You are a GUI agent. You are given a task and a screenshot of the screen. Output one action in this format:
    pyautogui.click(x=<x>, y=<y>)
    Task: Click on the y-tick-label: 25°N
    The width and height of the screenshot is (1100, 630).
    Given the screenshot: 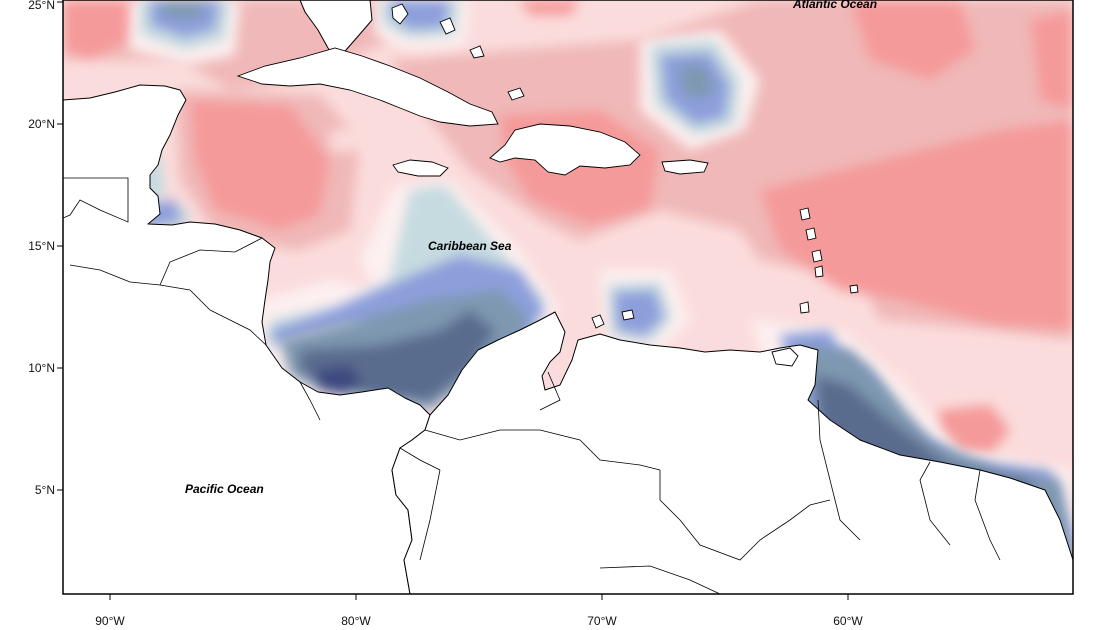 What is the action you would take?
    pyautogui.click(x=41, y=6)
    